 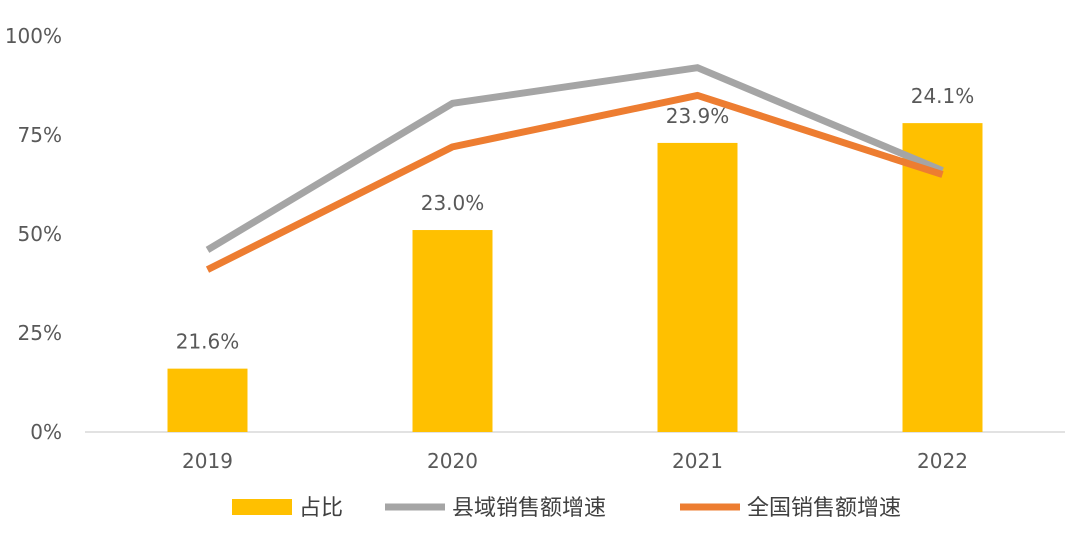 I want to click on legend-label: 县域销售额增速, so click(x=529, y=508).